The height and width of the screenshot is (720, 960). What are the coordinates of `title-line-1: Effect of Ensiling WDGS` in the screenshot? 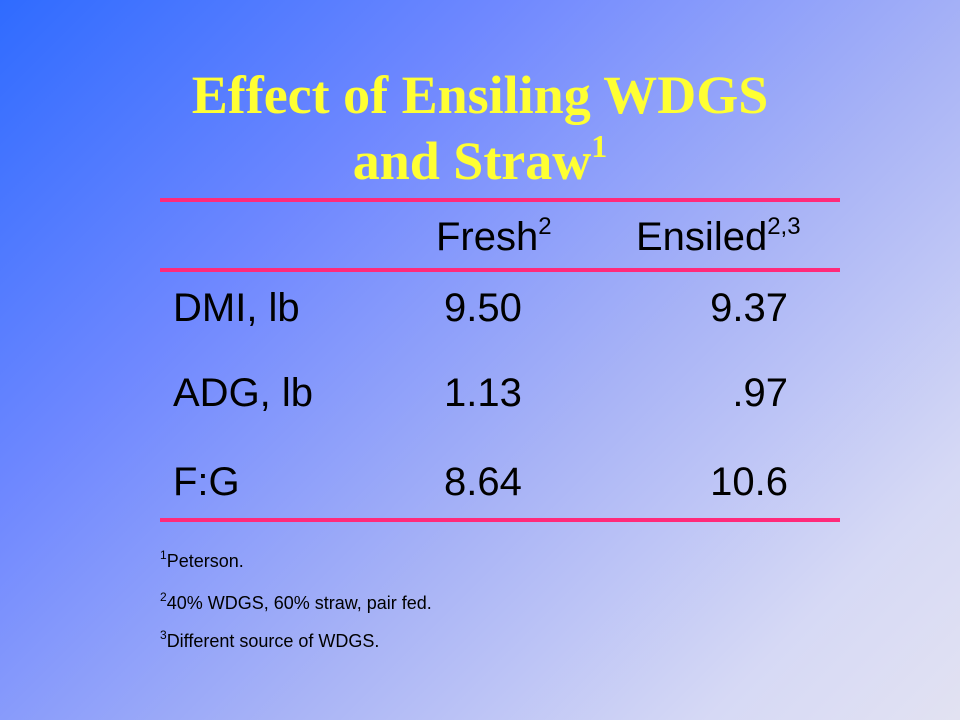 It's located at (480, 95).